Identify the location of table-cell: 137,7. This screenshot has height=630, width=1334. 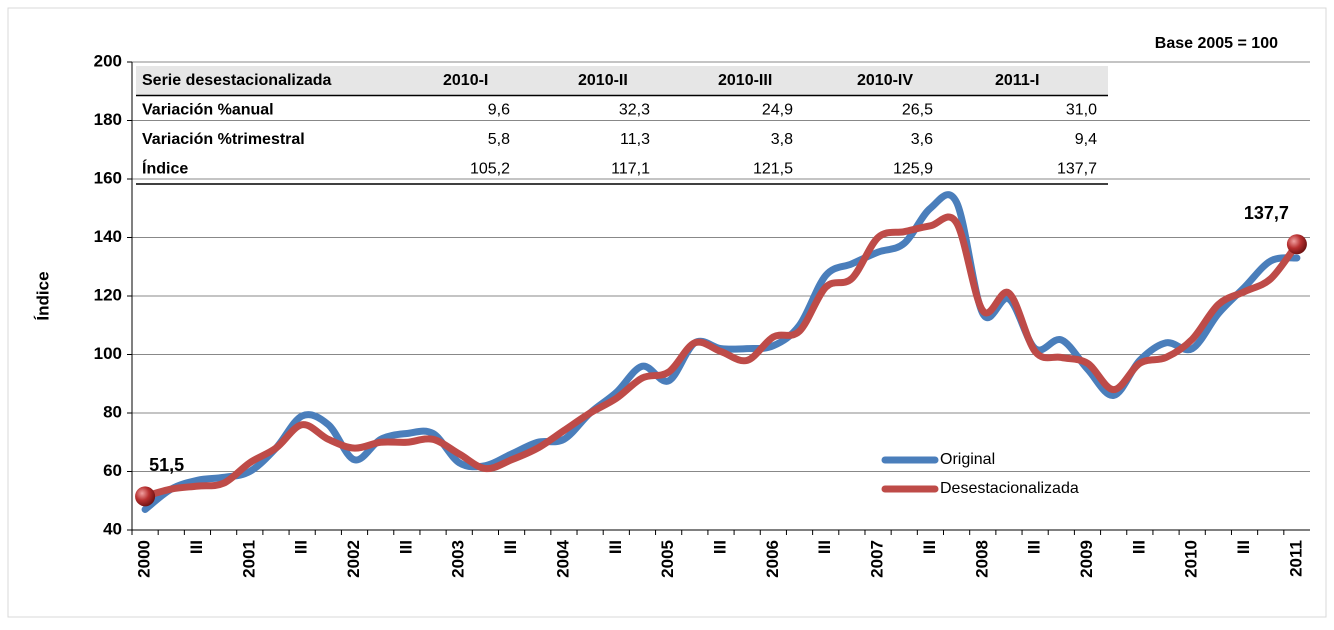
(1077, 168).